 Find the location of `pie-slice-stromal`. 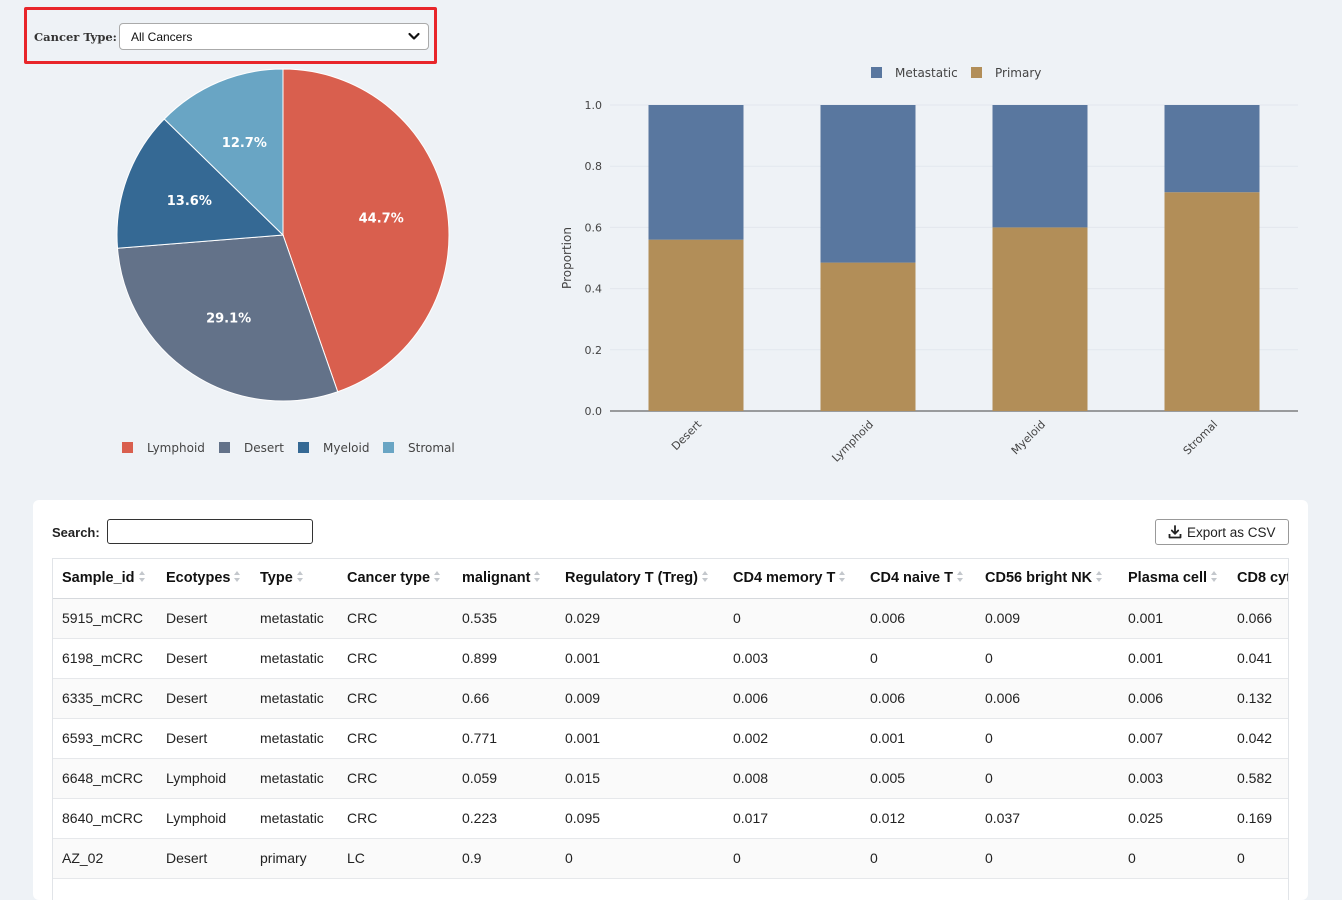

pie-slice-stromal is located at coordinates (223, 152).